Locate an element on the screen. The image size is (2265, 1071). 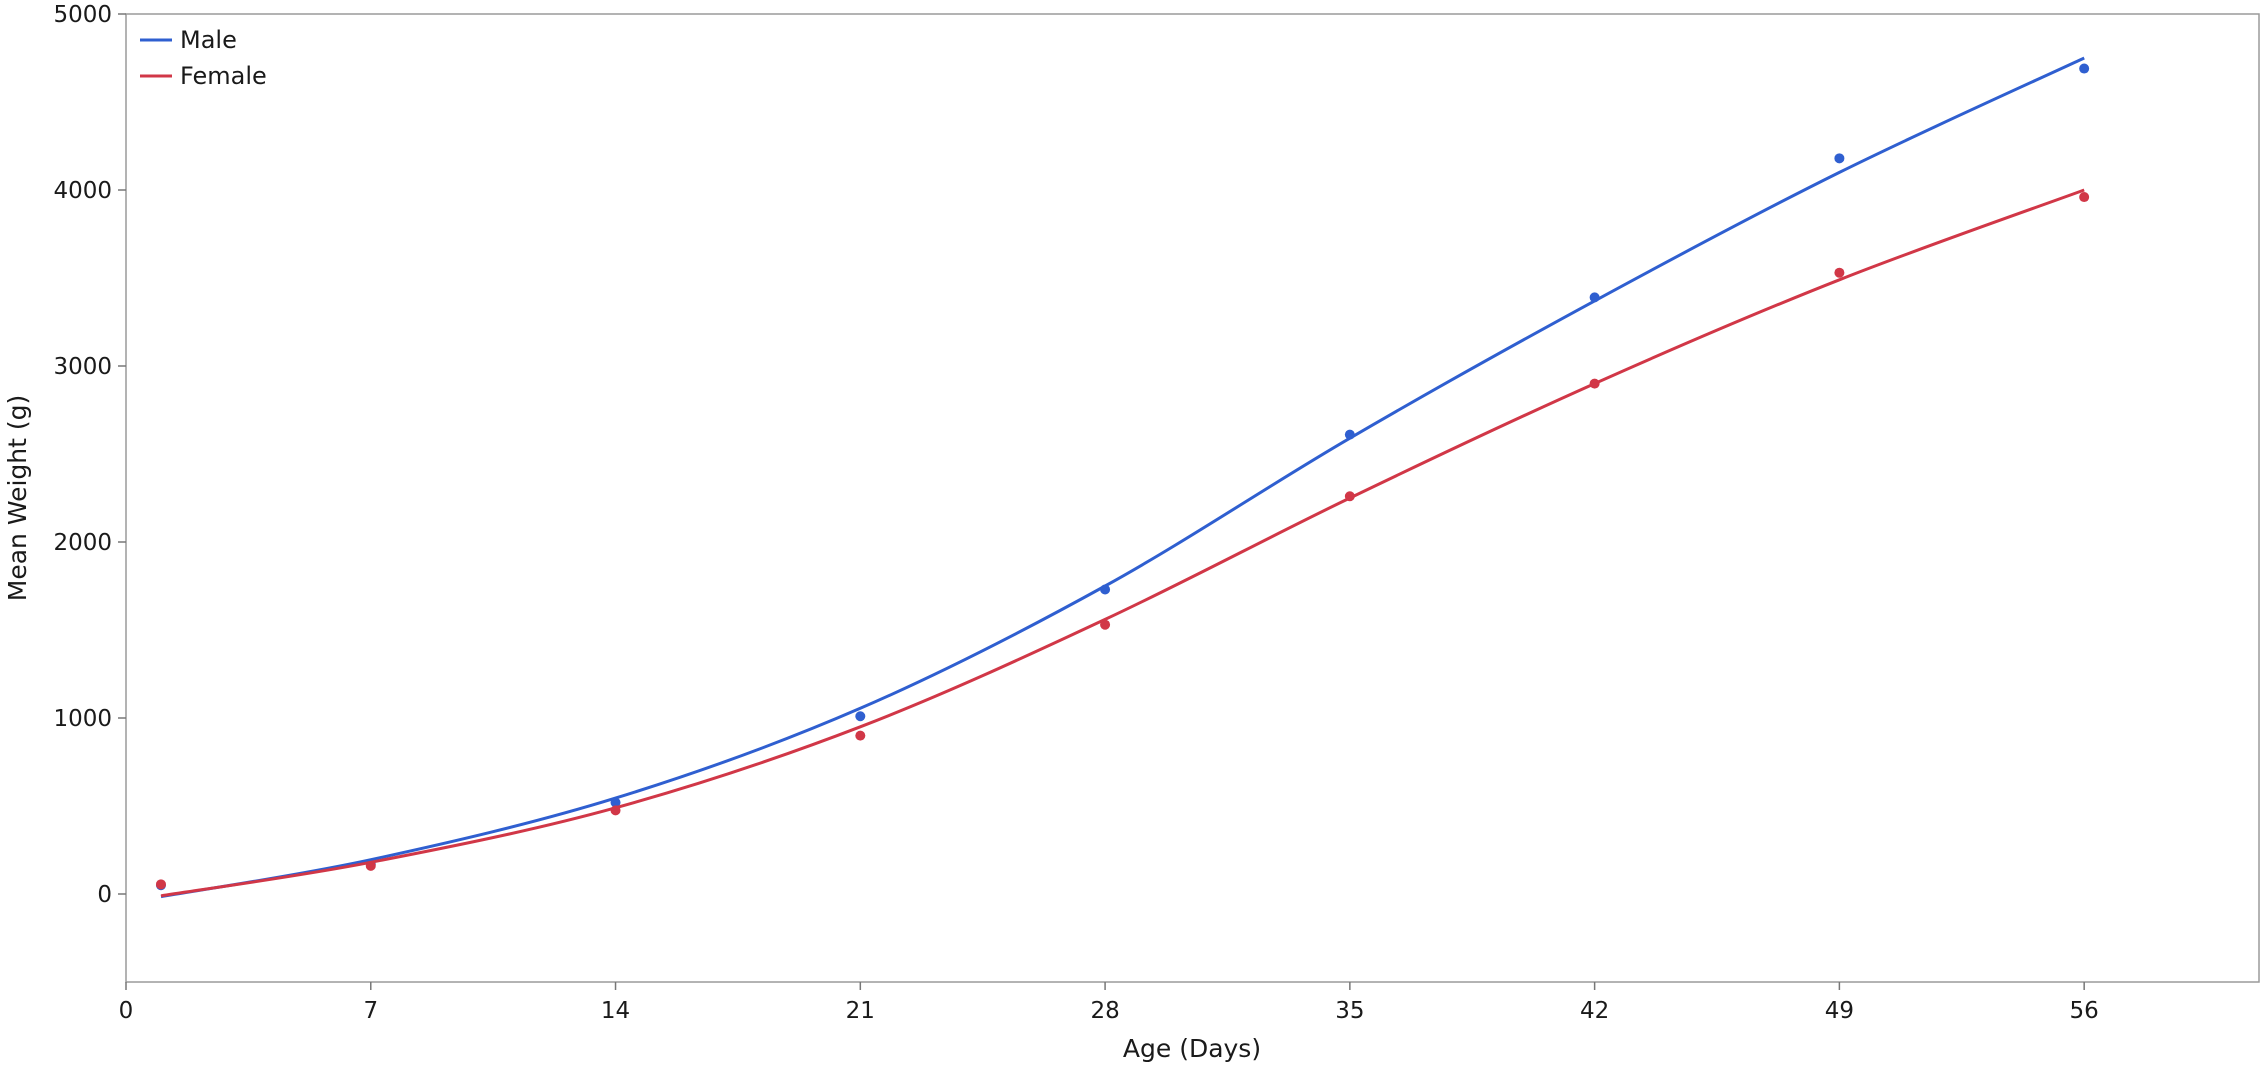
x-tick-label: 28 is located at coordinates (1104, 1011).